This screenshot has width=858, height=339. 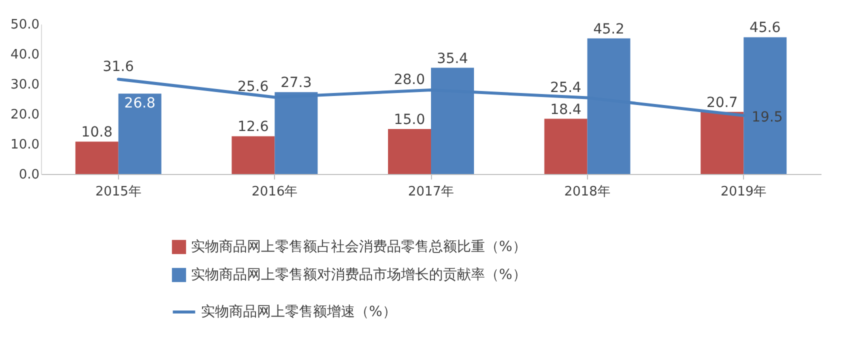 What do you see at coordinates (25, 85) in the screenshot?
I see `y-tick-label: 30.0` at bounding box center [25, 85].